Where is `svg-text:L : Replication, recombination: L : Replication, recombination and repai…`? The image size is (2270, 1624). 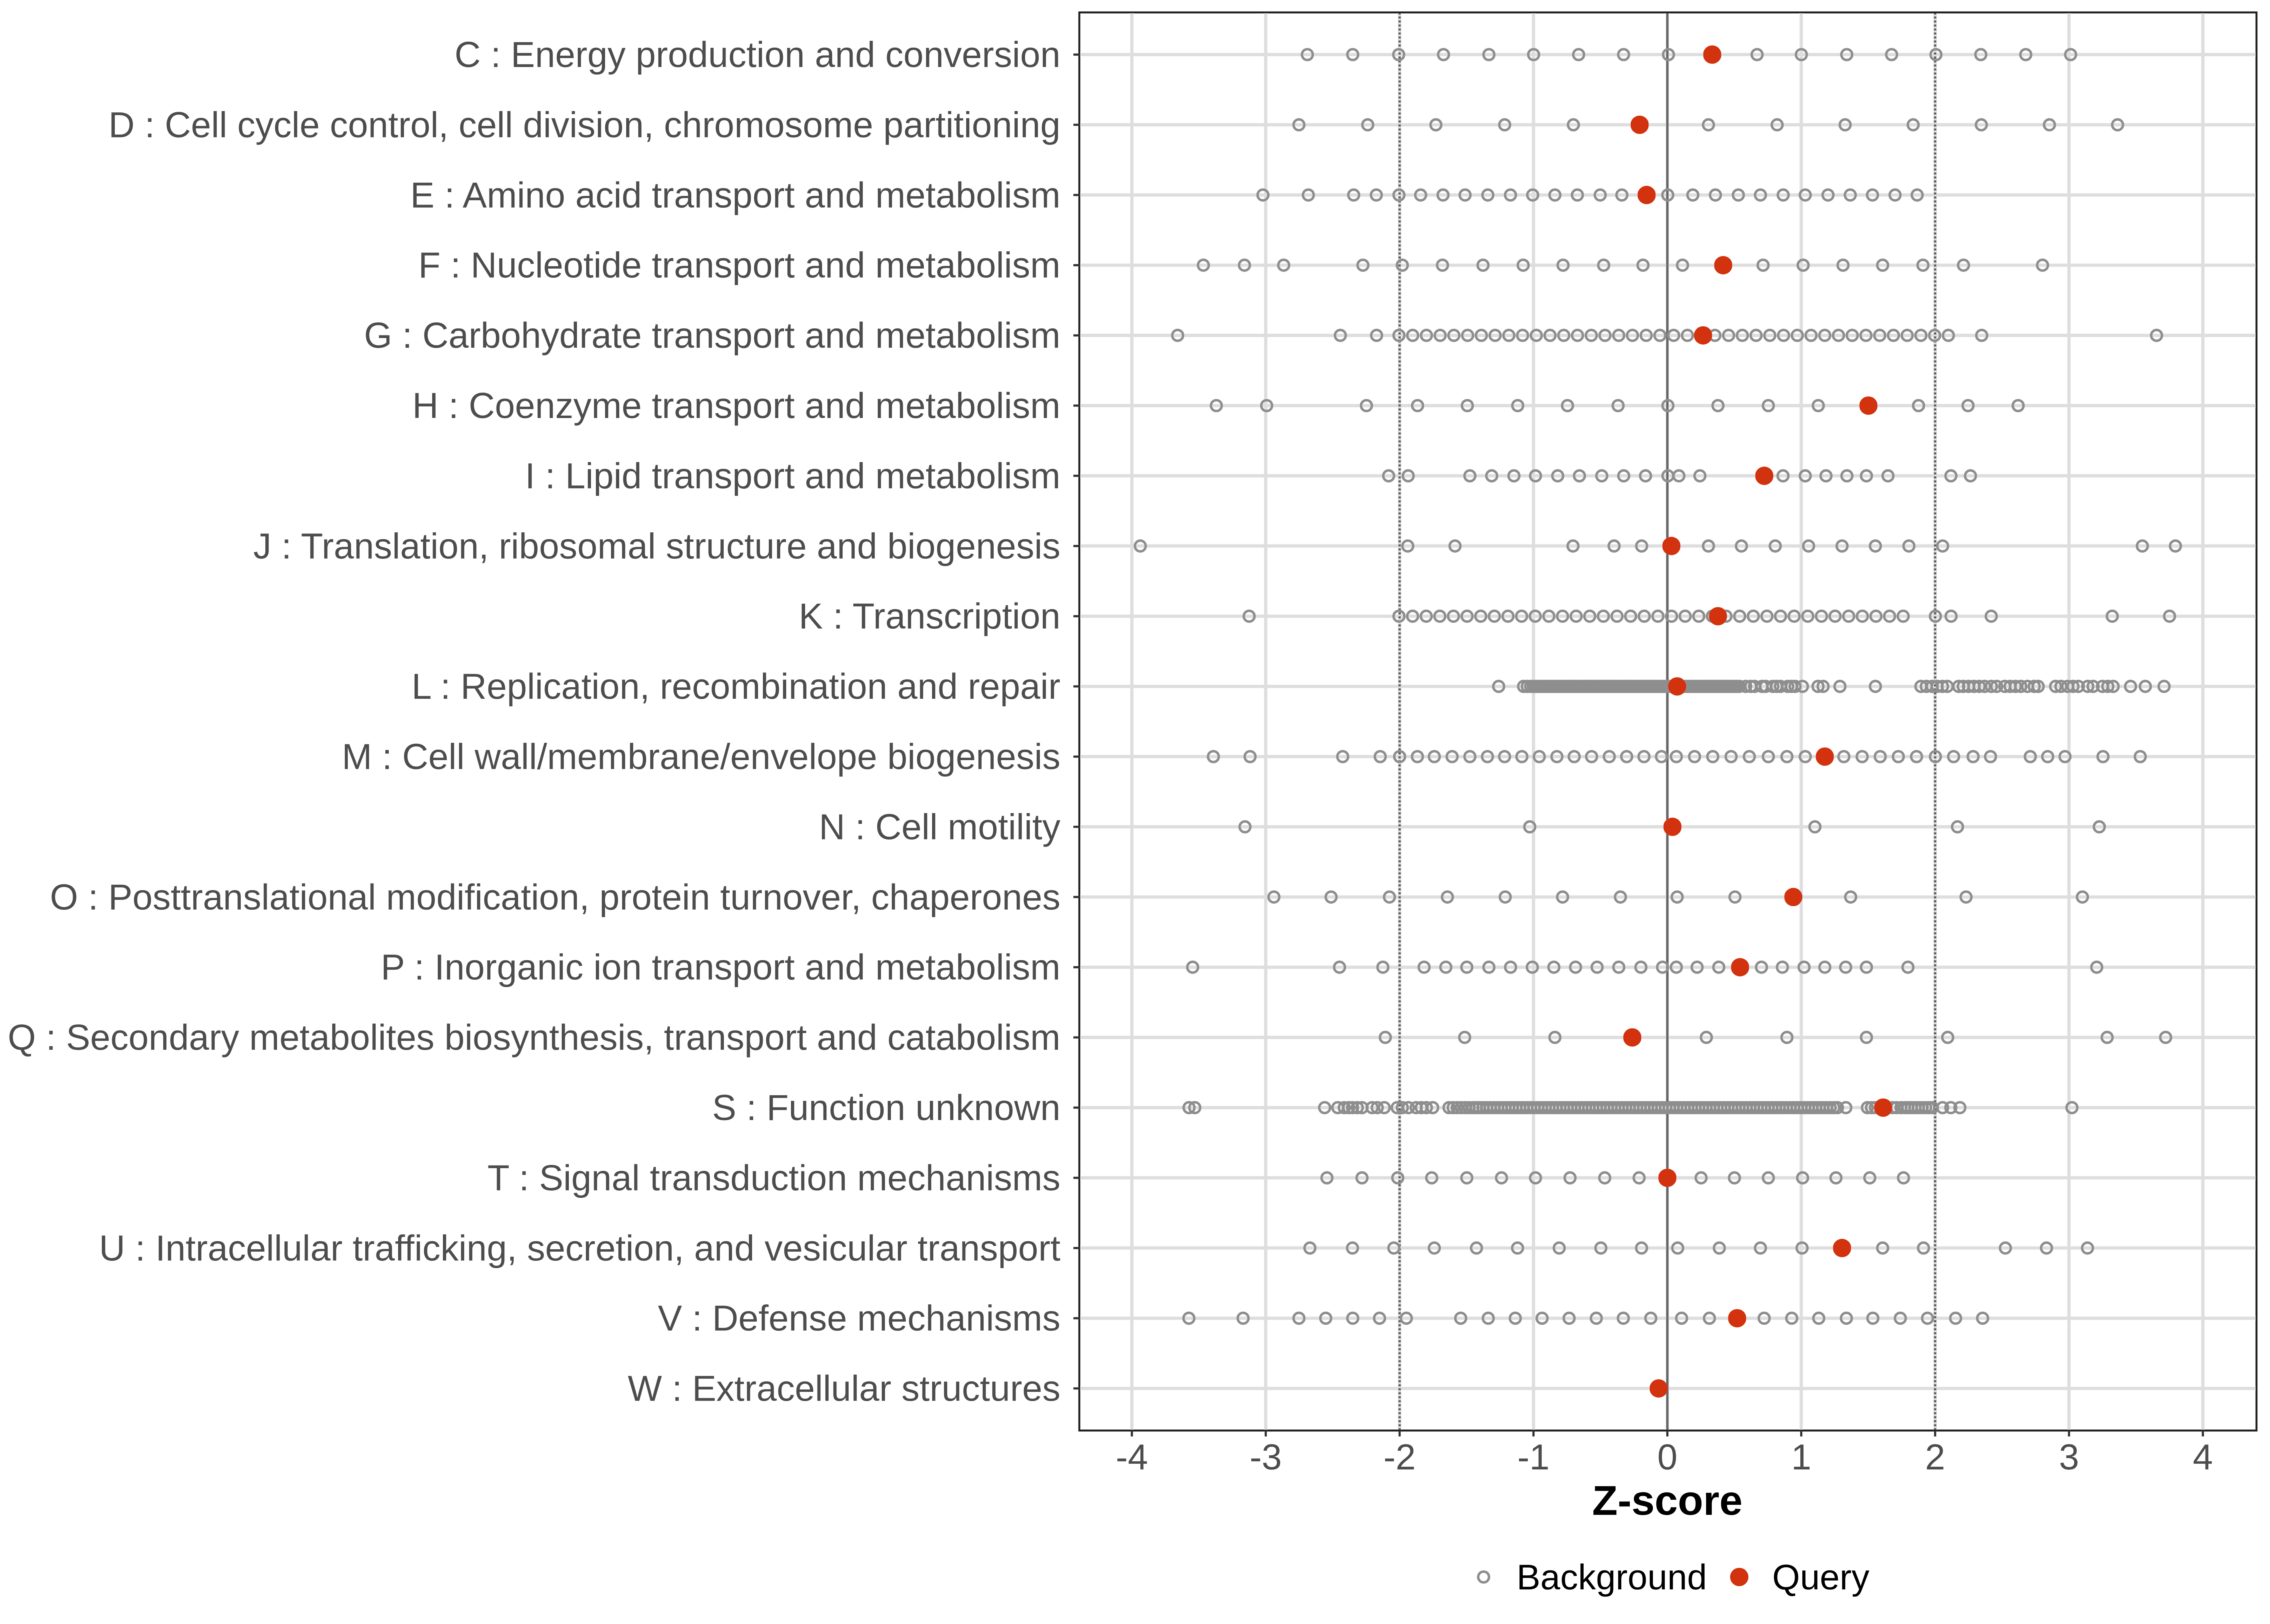 svg-text:L : Replication, recombination: L : Replication, recombination and repai… is located at coordinates (736, 686).